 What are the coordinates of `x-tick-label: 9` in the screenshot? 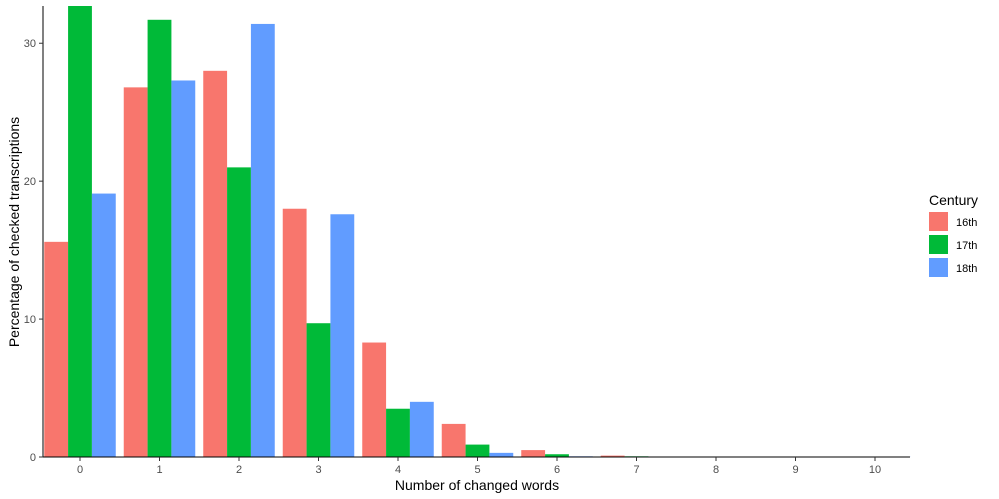 It's located at (795, 470).